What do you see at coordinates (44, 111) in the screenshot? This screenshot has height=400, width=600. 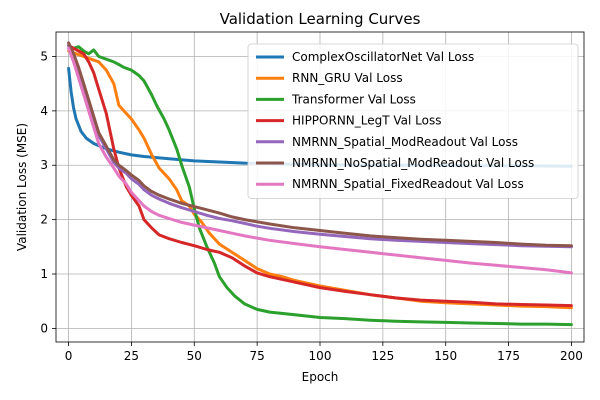 I see `y-tick-label: 4` at bounding box center [44, 111].